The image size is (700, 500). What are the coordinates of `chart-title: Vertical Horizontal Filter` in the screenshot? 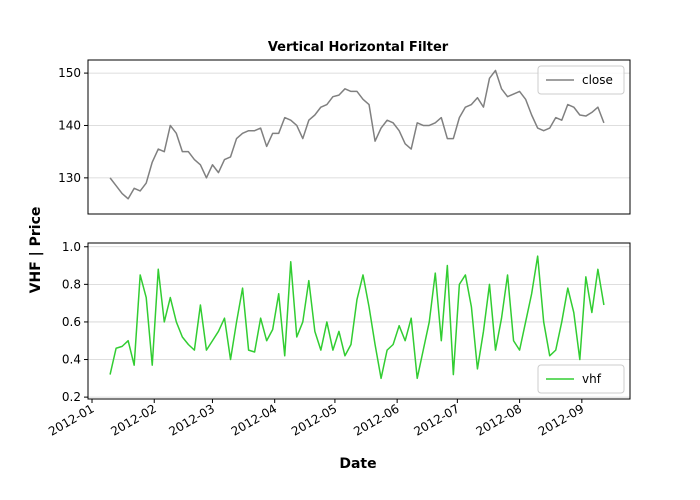 It's located at (358, 47).